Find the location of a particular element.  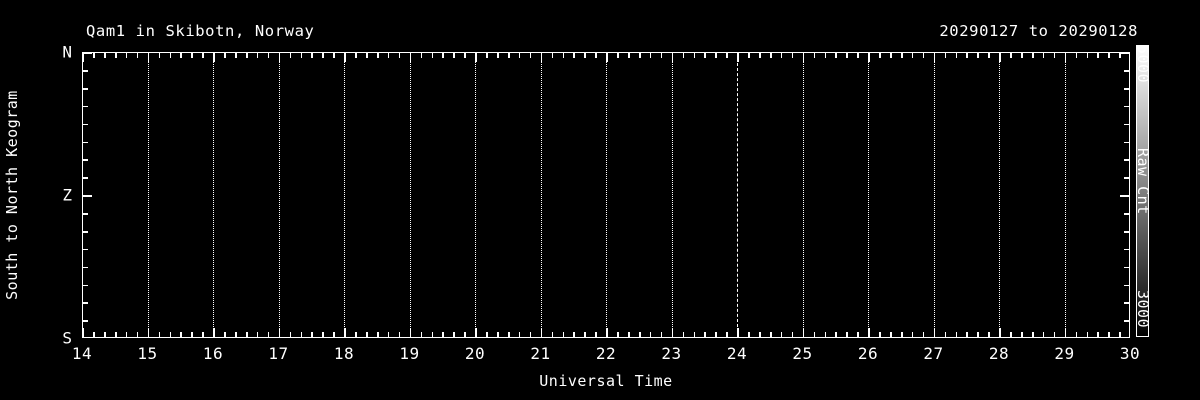

colorbar-max-text: 5000 is located at coordinates (1143, 64).